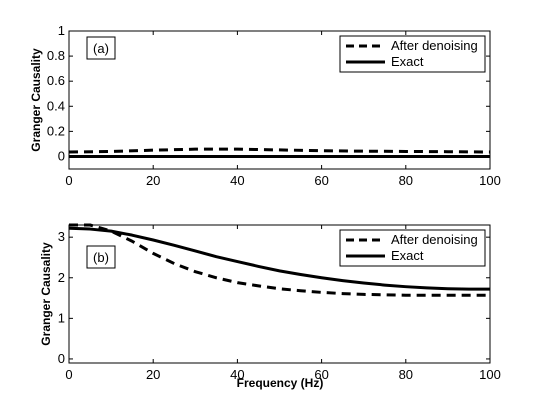  What do you see at coordinates (56, 105) in the screenshot?
I see `y-tick-label-a-2: 0.4` at bounding box center [56, 105].